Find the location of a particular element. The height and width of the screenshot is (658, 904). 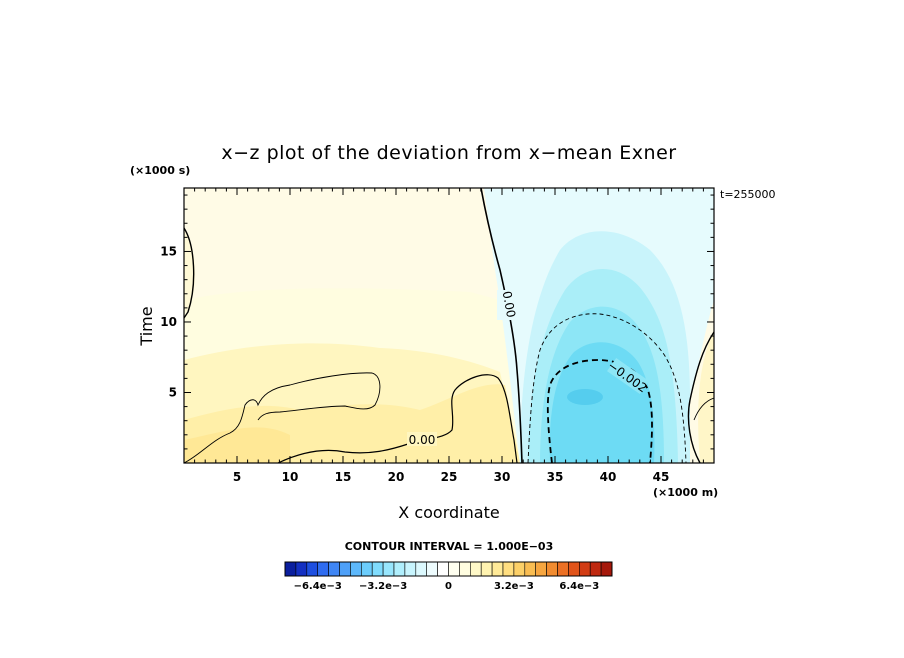

colorbar-frame is located at coordinates (448, 569).